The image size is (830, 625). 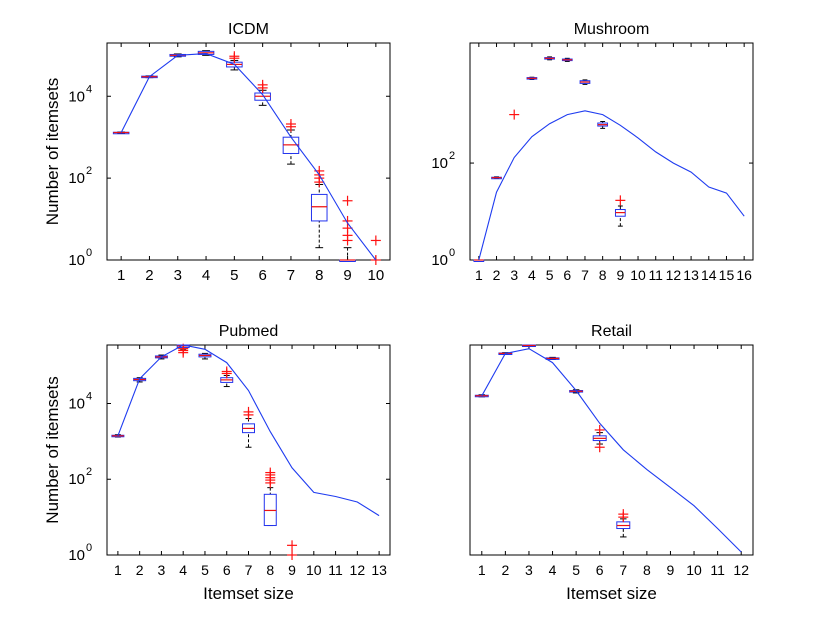 I want to click on y-tick-exponent: 0, so click(x=89, y=253).